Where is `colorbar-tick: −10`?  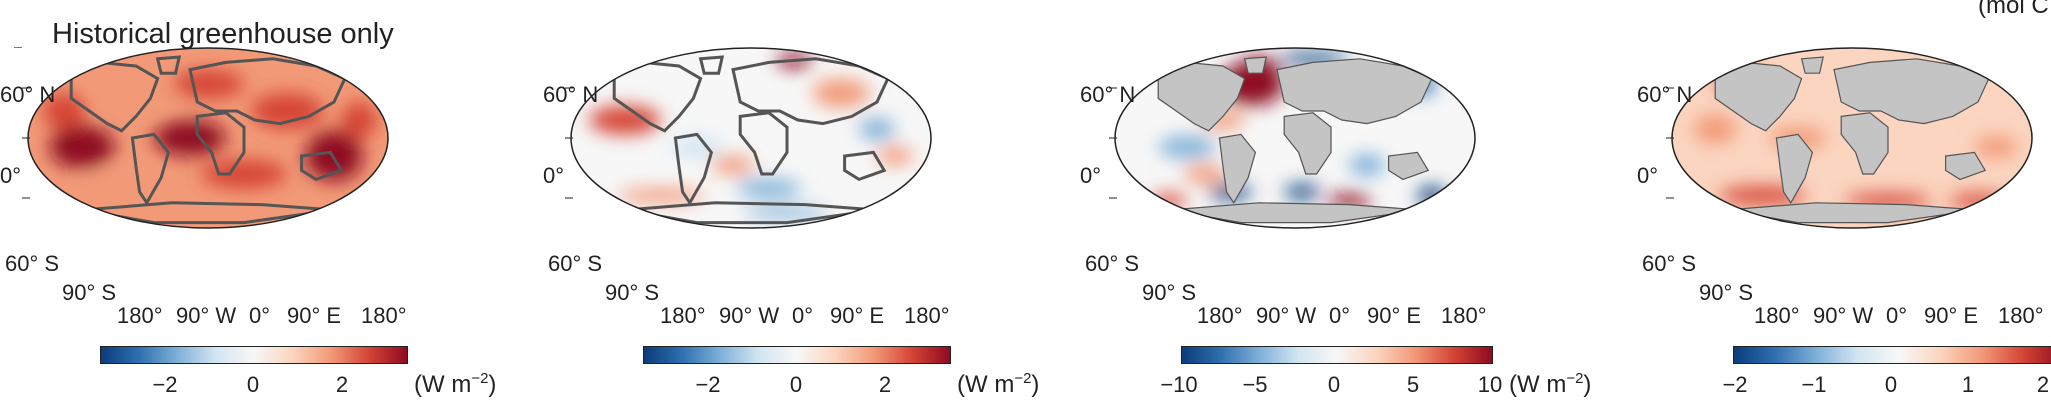 colorbar-tick: −10 is located at coordinates (1179, 384).